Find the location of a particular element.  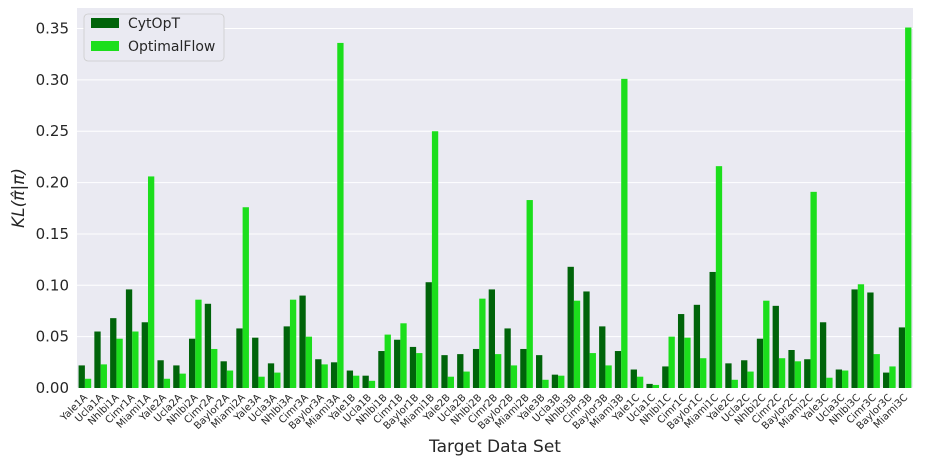

bar-optimalflow-cimr2a is located at coordinates (214, 368).